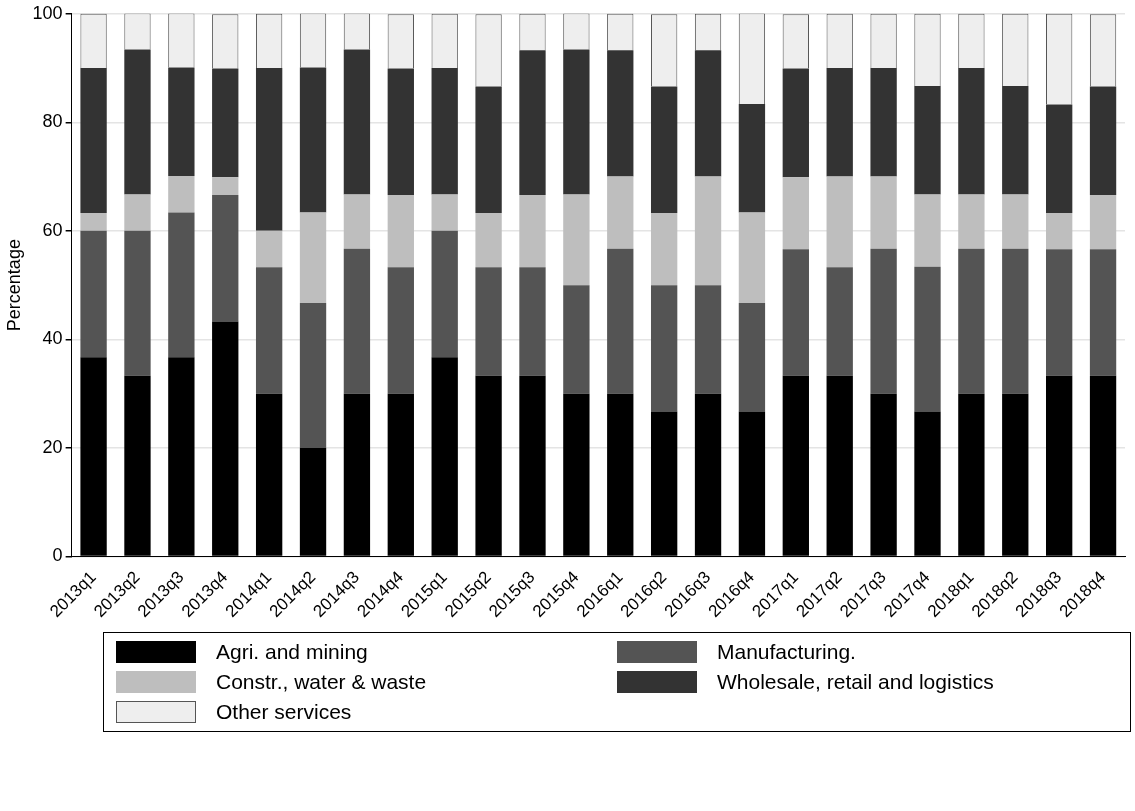 This screenshot has height=811, width=1135. Describe the element at coordinates (786, 652) in the screenshot. I see `legend-label: Manufacturing.` at that location.